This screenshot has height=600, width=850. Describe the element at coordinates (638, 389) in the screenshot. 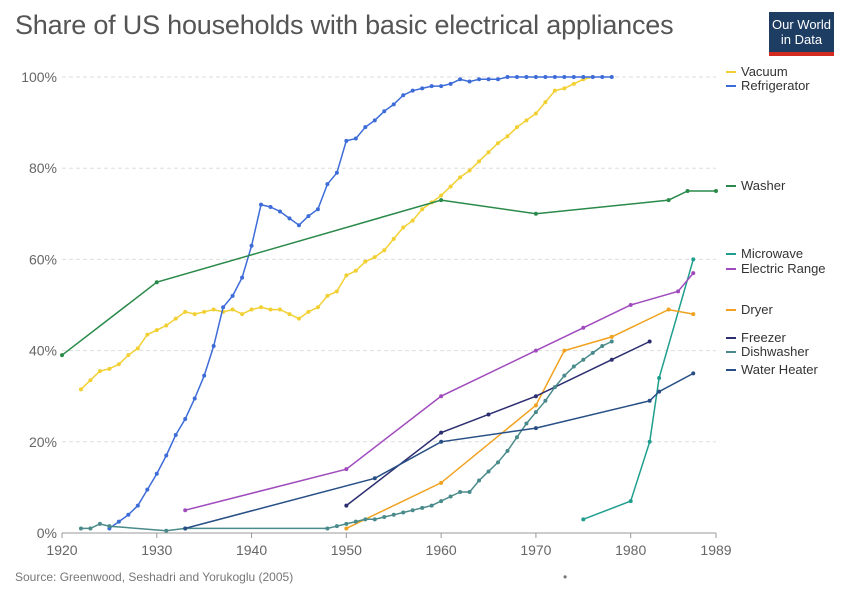

I see `series-microwave` at that location.